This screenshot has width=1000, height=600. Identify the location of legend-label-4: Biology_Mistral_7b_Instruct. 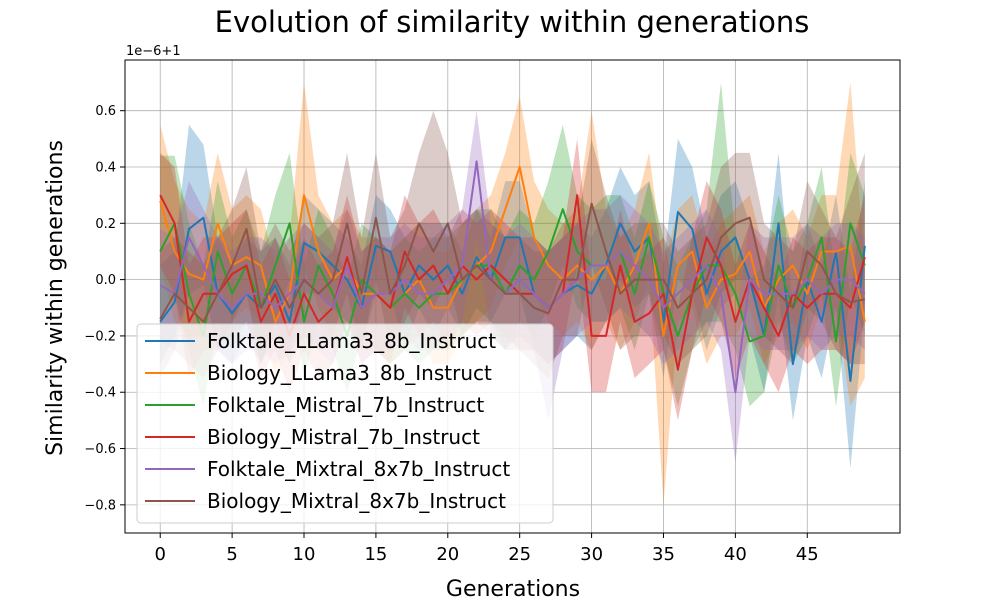
(343, 437).